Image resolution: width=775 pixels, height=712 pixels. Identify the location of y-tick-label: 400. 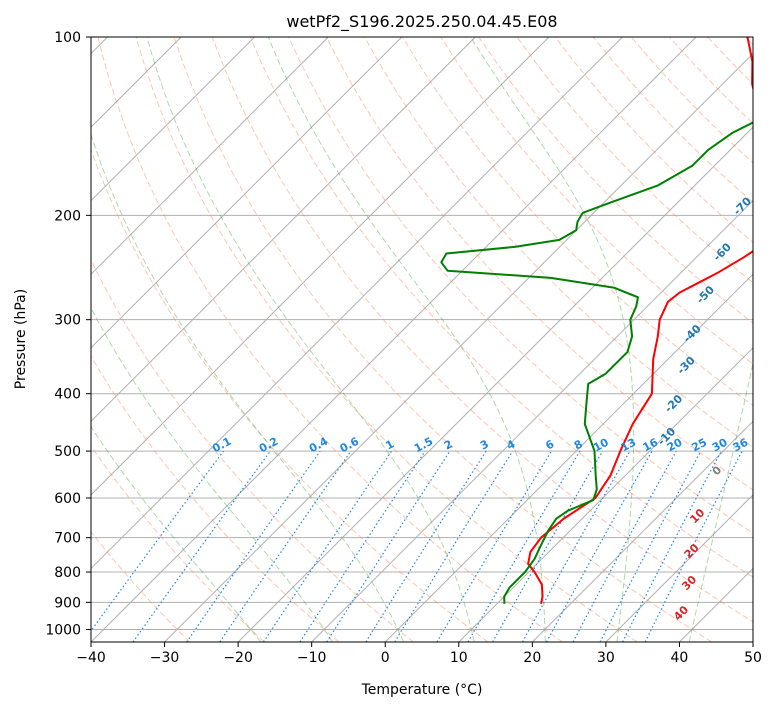
(67, 395).